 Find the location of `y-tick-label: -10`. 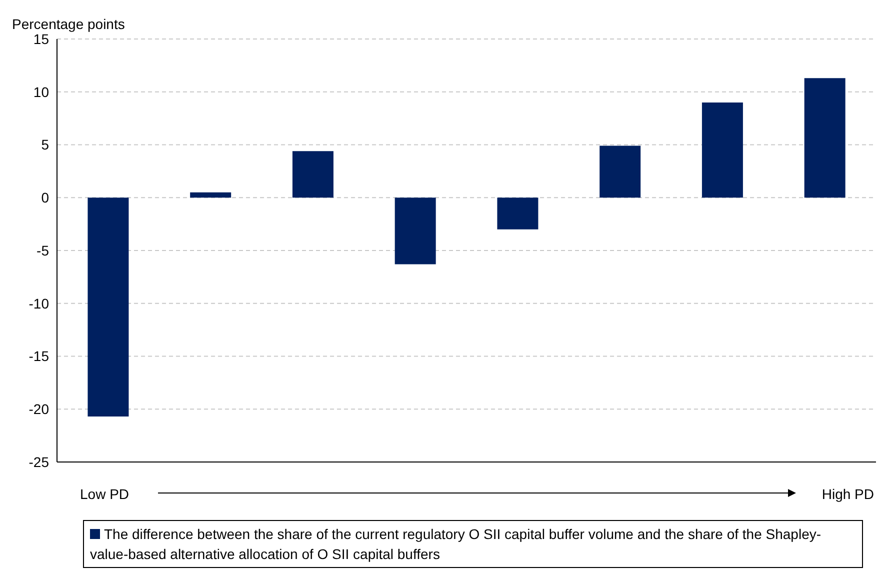

y-tick-label: -10 is located at coordinates (39, 303).